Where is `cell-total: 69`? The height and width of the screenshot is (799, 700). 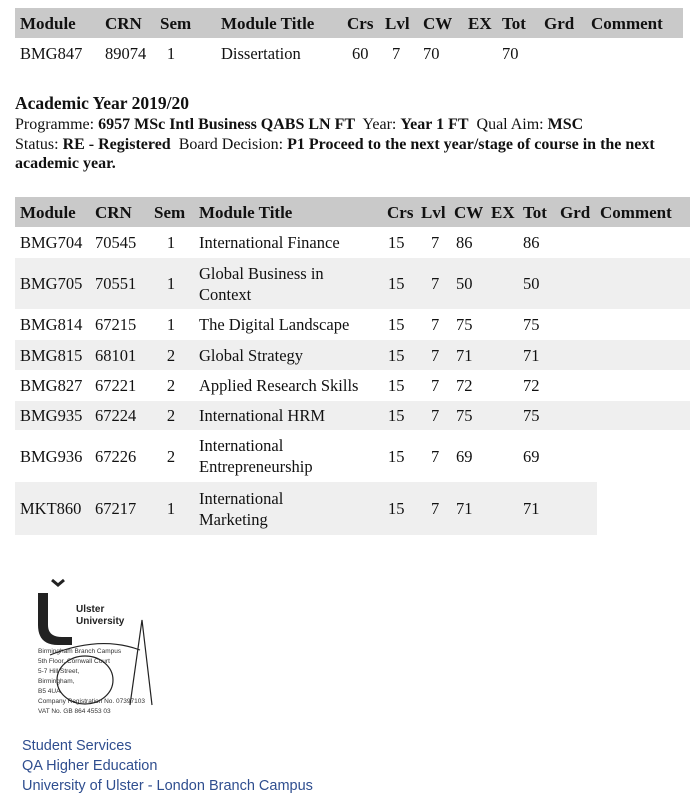
cell-total: 69 is located at coordinates (531, 456).